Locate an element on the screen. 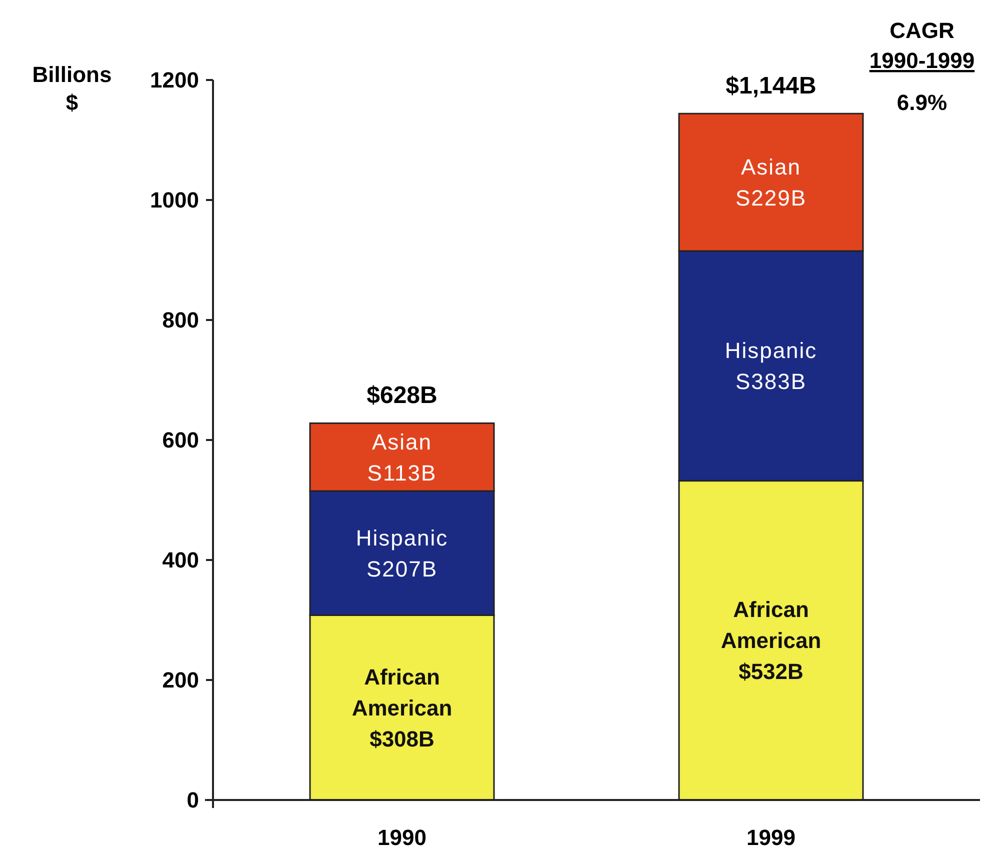  data-label: $532B is located at coordinates (771, 671).